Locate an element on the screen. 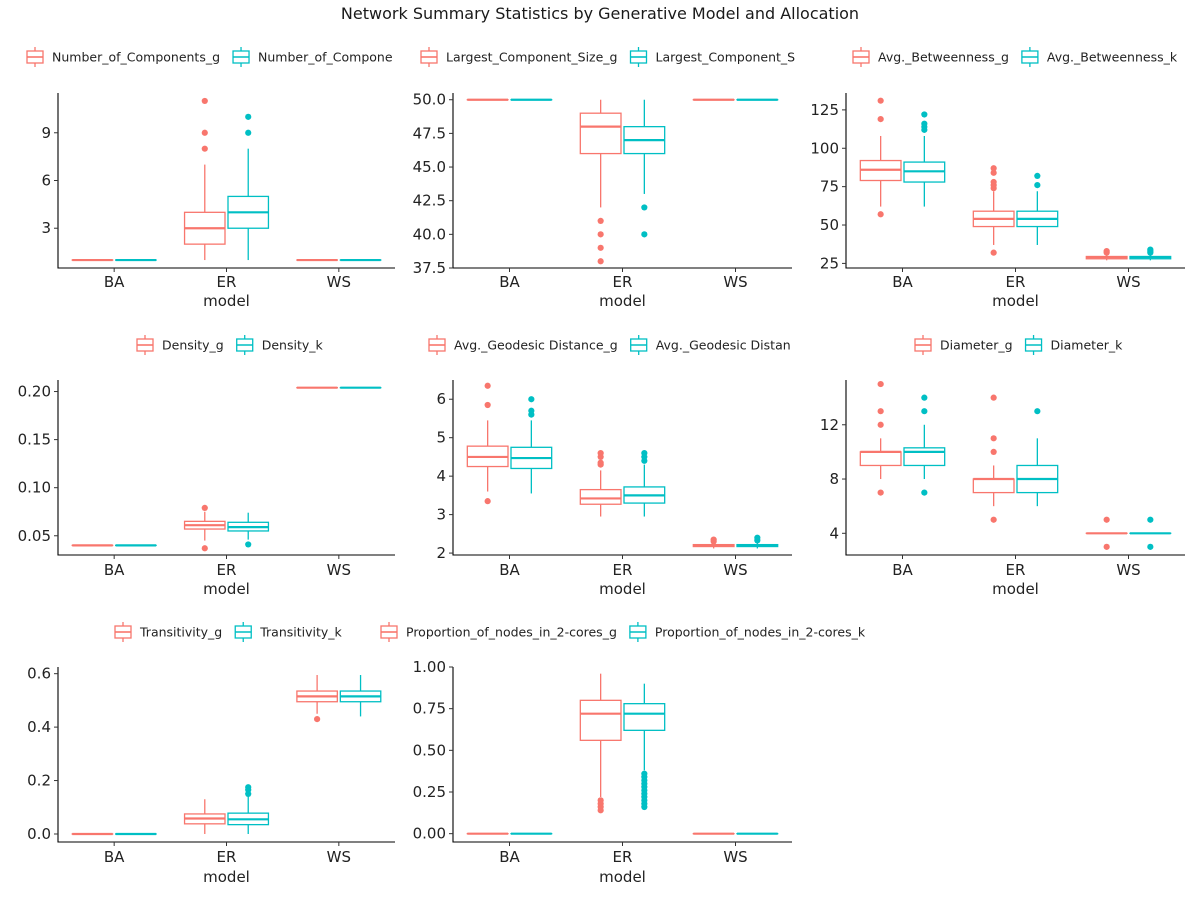 Image resolution: width=1200 pixels, height=900 pixels. y-tick-label: 0.6 is located at coordinates (39, 674).